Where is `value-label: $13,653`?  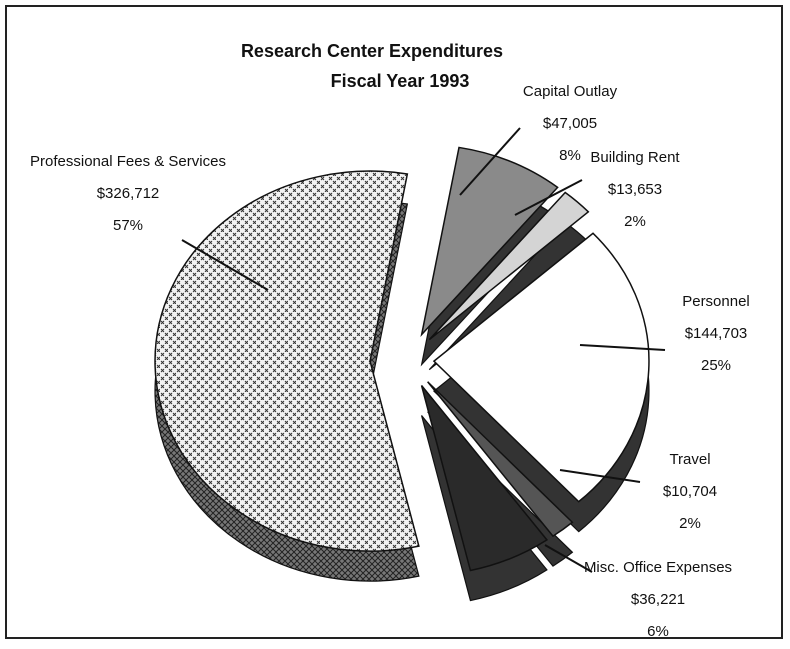 value-label: $13,653 is located at coordinates (635, 189).